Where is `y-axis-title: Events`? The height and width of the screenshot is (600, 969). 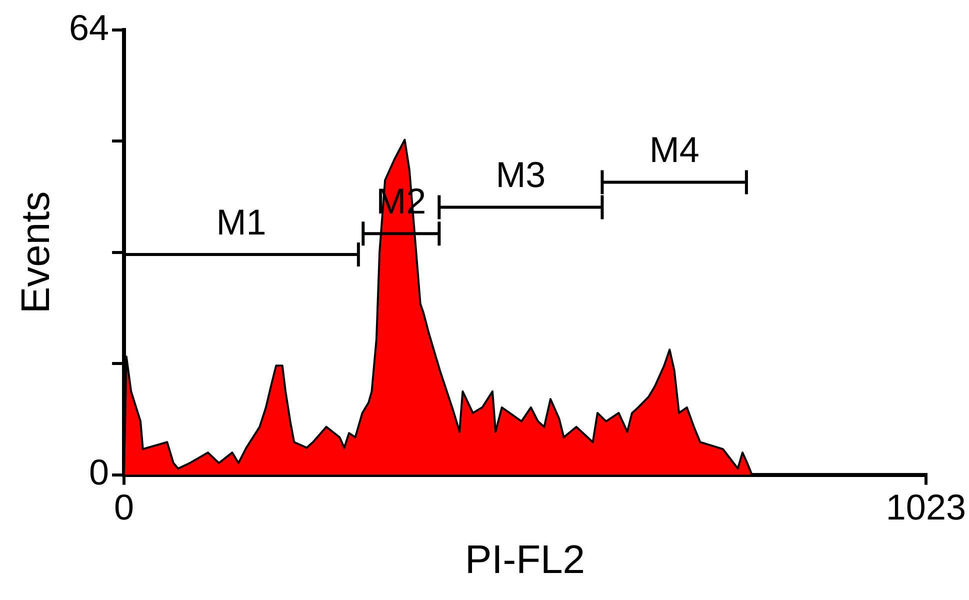
y-axis-title: Events is located at coordinates (36, 252).